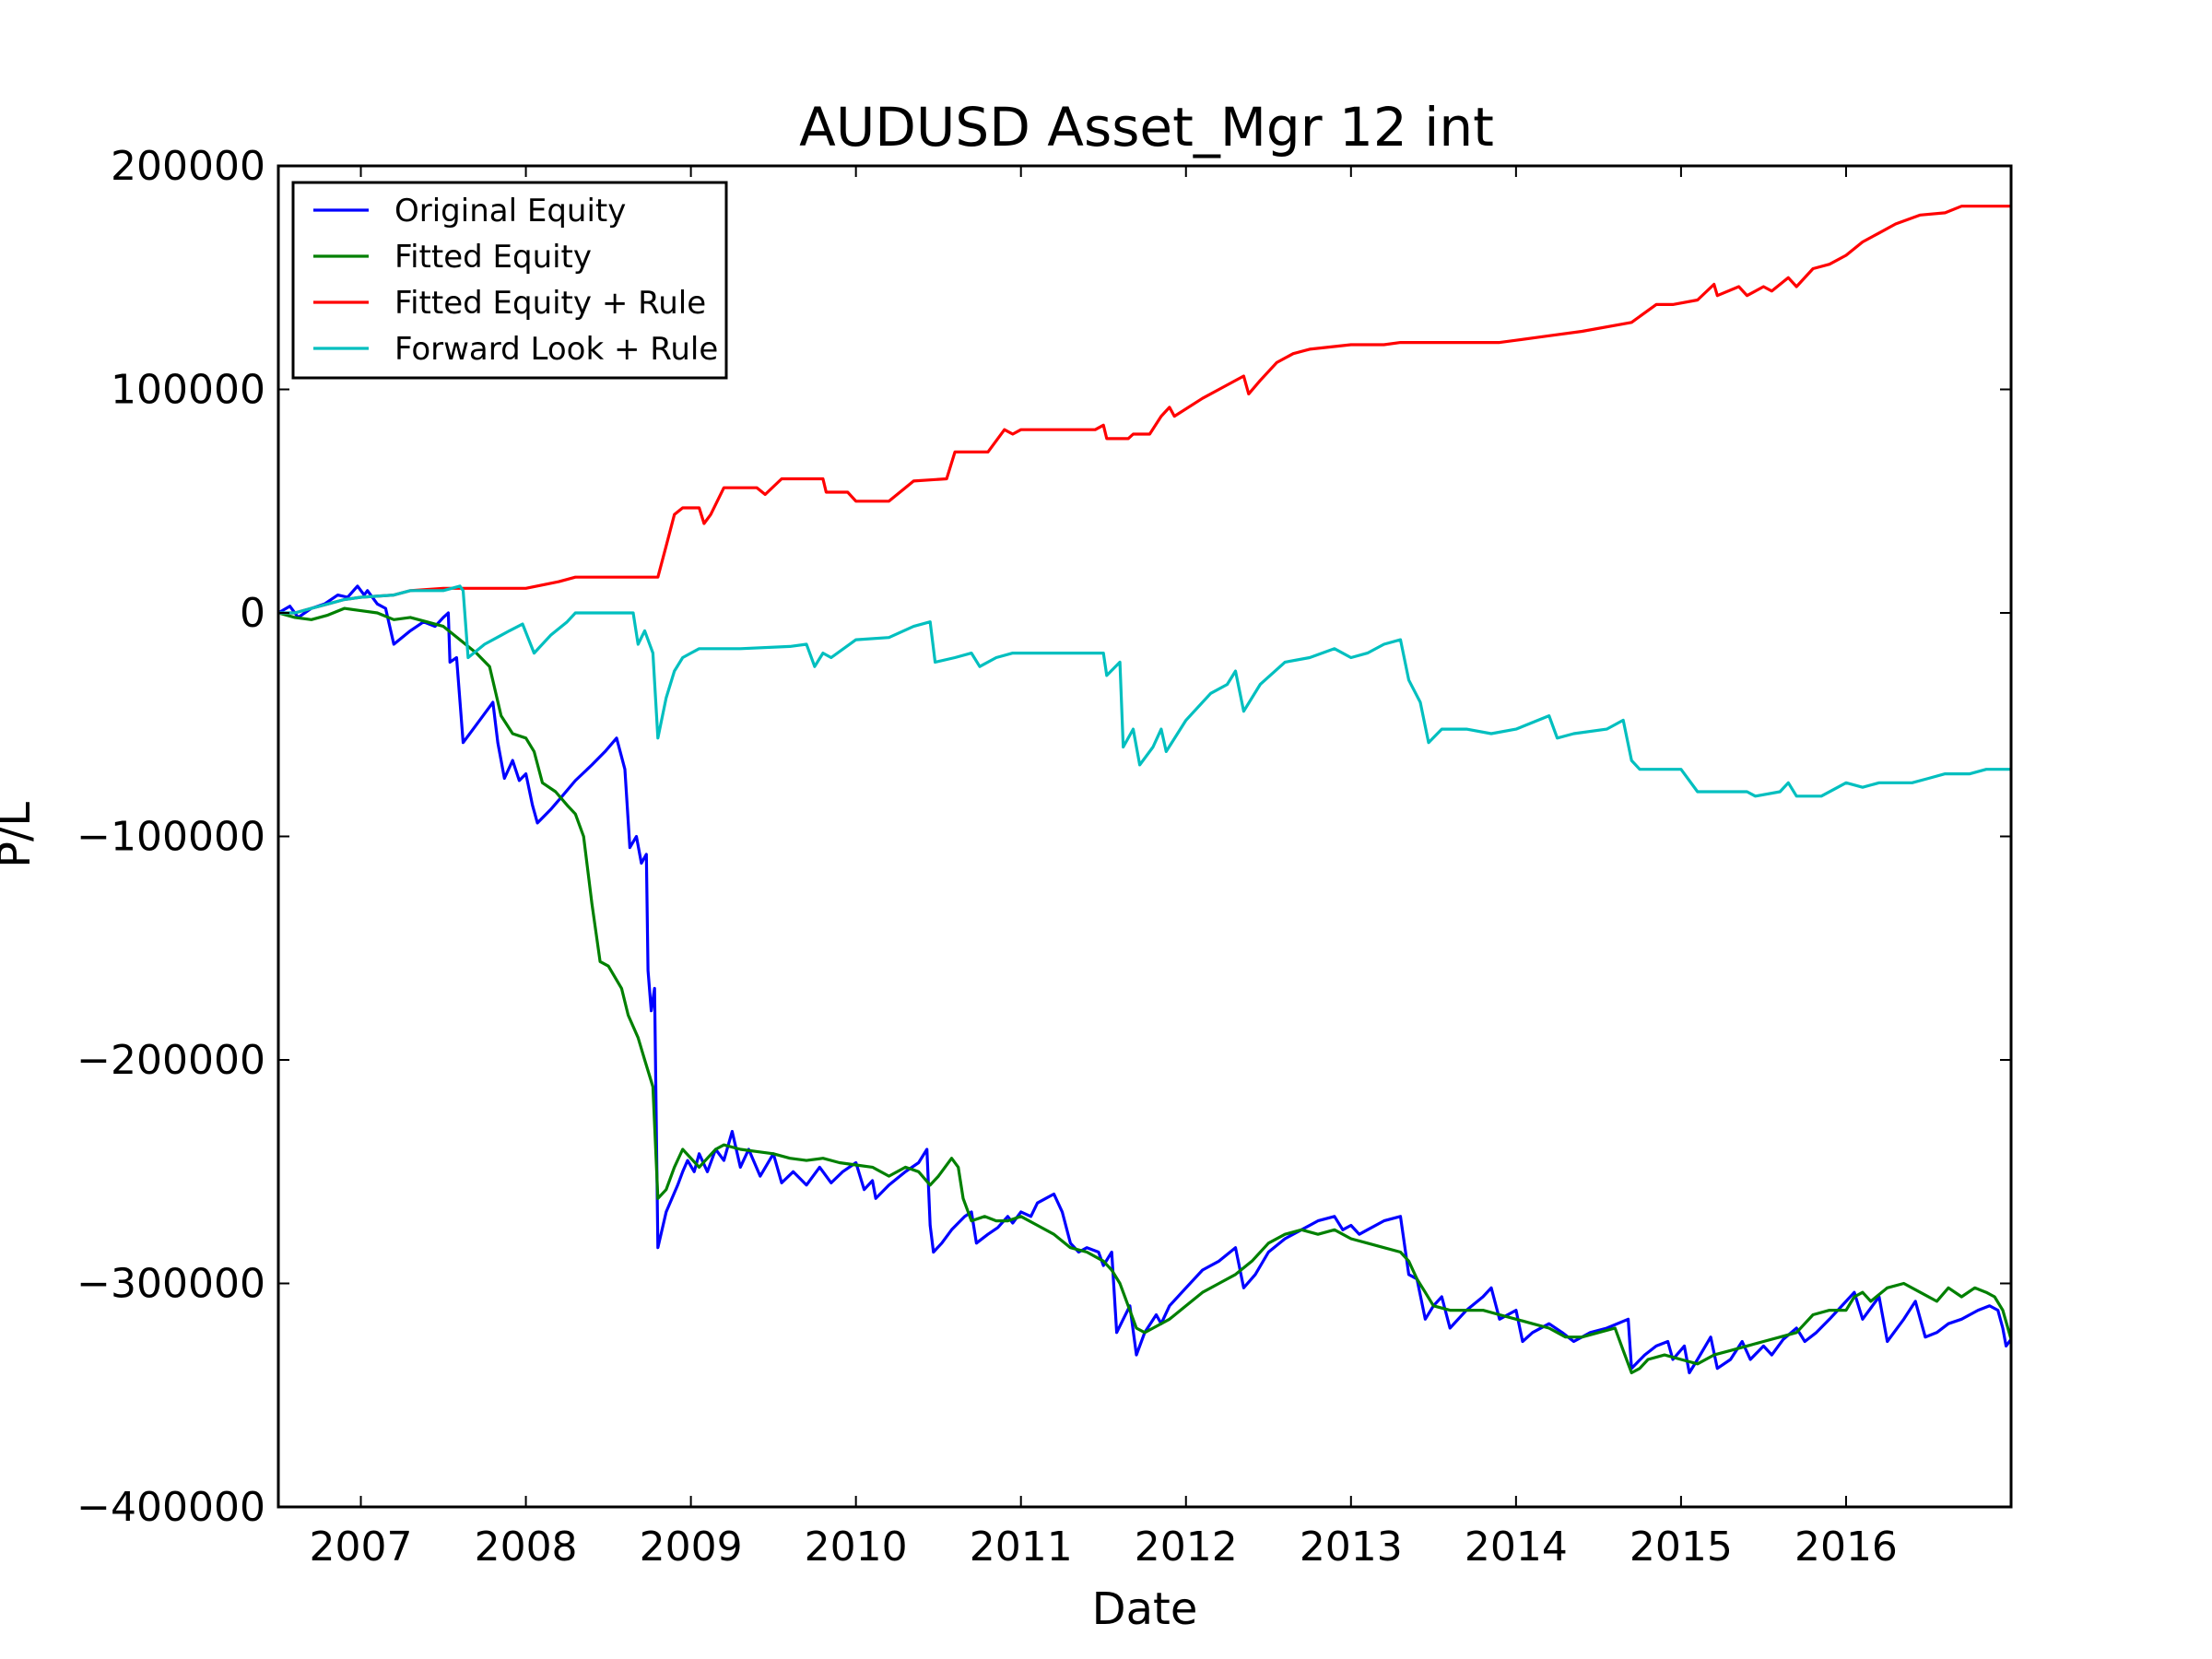  What do you see at coordinates (170, 1284) in the screenshot?
I see `y-tick-label: −300000` at bounding box center [170, 1284].